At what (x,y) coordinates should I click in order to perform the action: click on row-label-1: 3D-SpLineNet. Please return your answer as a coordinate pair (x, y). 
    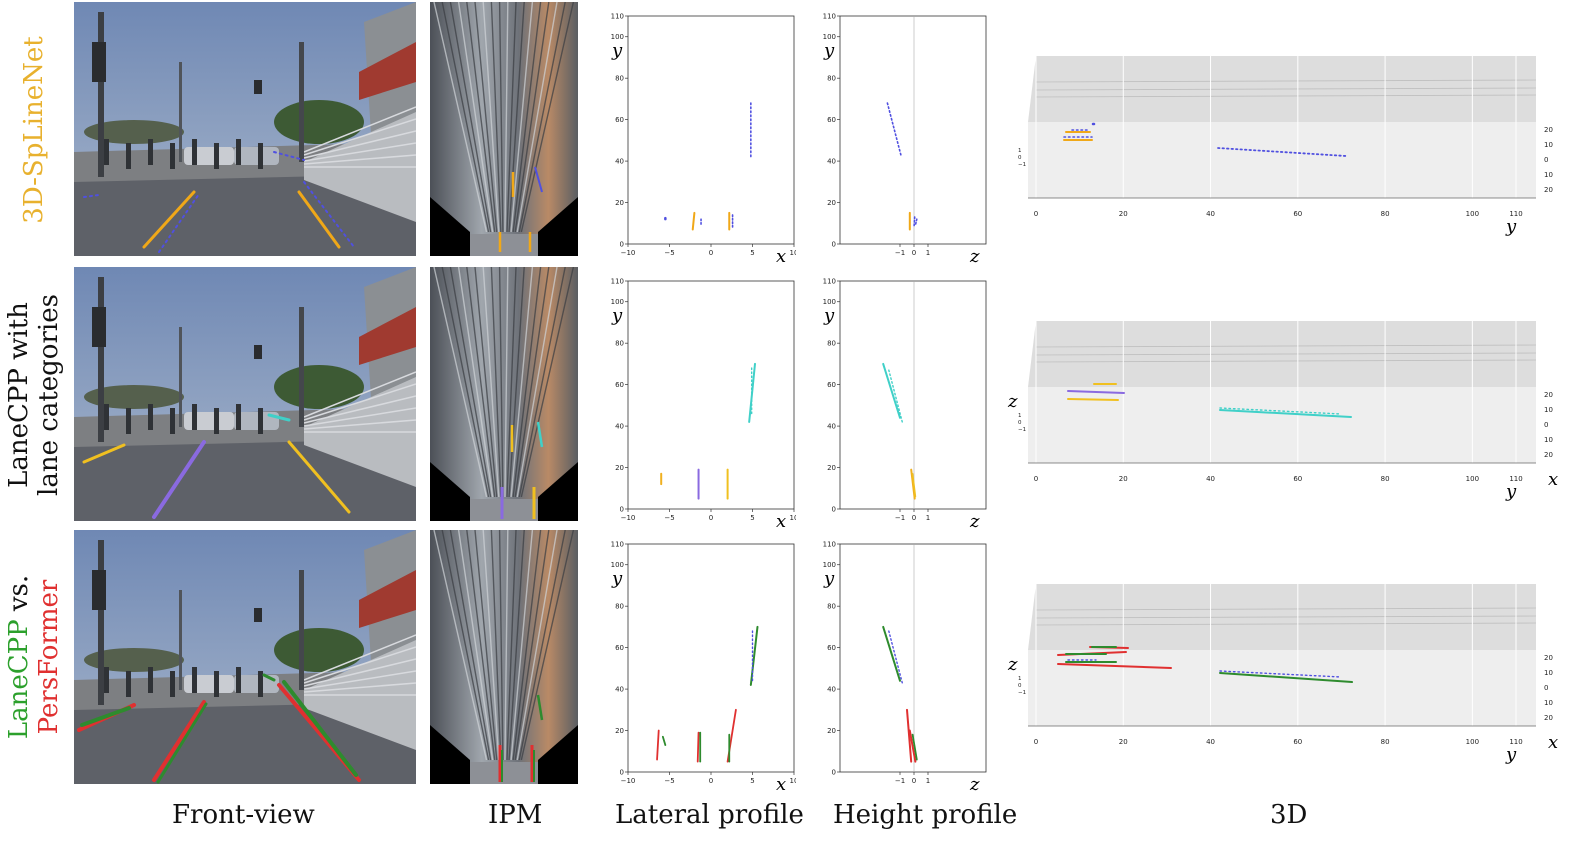
    Looking at the image, I should click on (34, 130).